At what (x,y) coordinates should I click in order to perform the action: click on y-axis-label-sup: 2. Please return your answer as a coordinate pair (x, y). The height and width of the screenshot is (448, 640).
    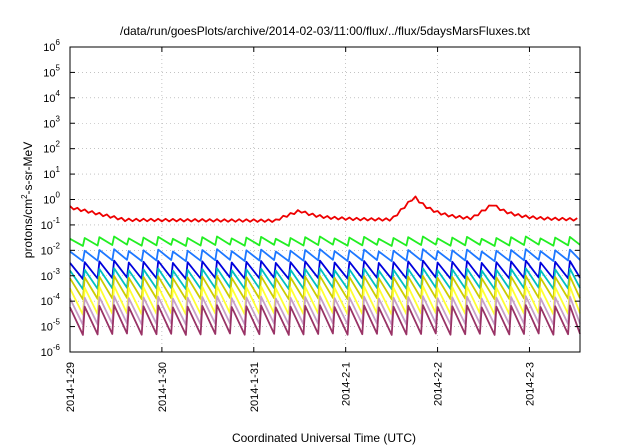
    Looking at the image, I should click on (24, 196).